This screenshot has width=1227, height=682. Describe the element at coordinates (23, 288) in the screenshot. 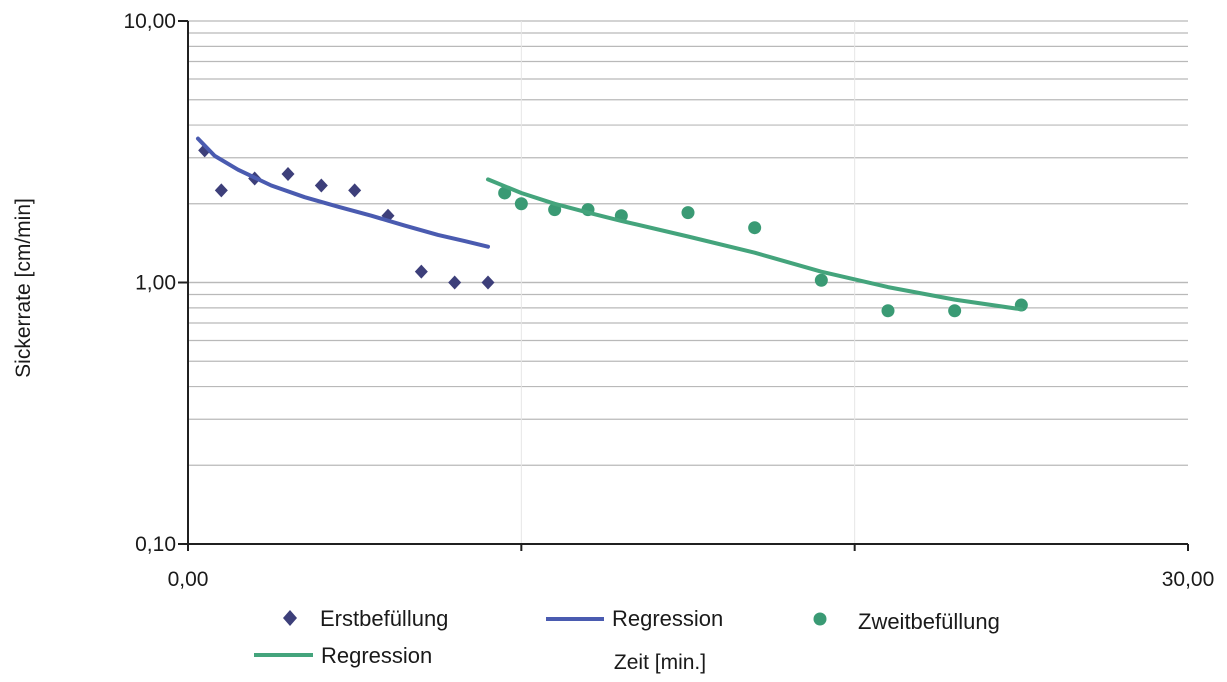

I see `y-axis-title: Sickerrate [cm/min]` at that location.